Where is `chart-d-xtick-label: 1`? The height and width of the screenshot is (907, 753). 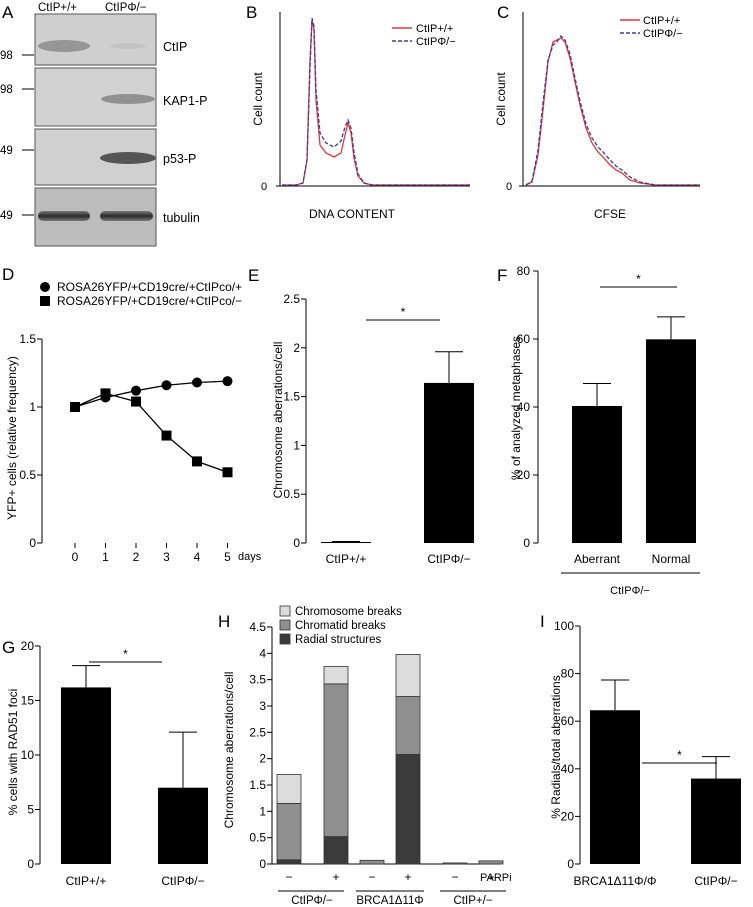 chart-d-xtick-label: 1 is located at coordinates (105, 557).